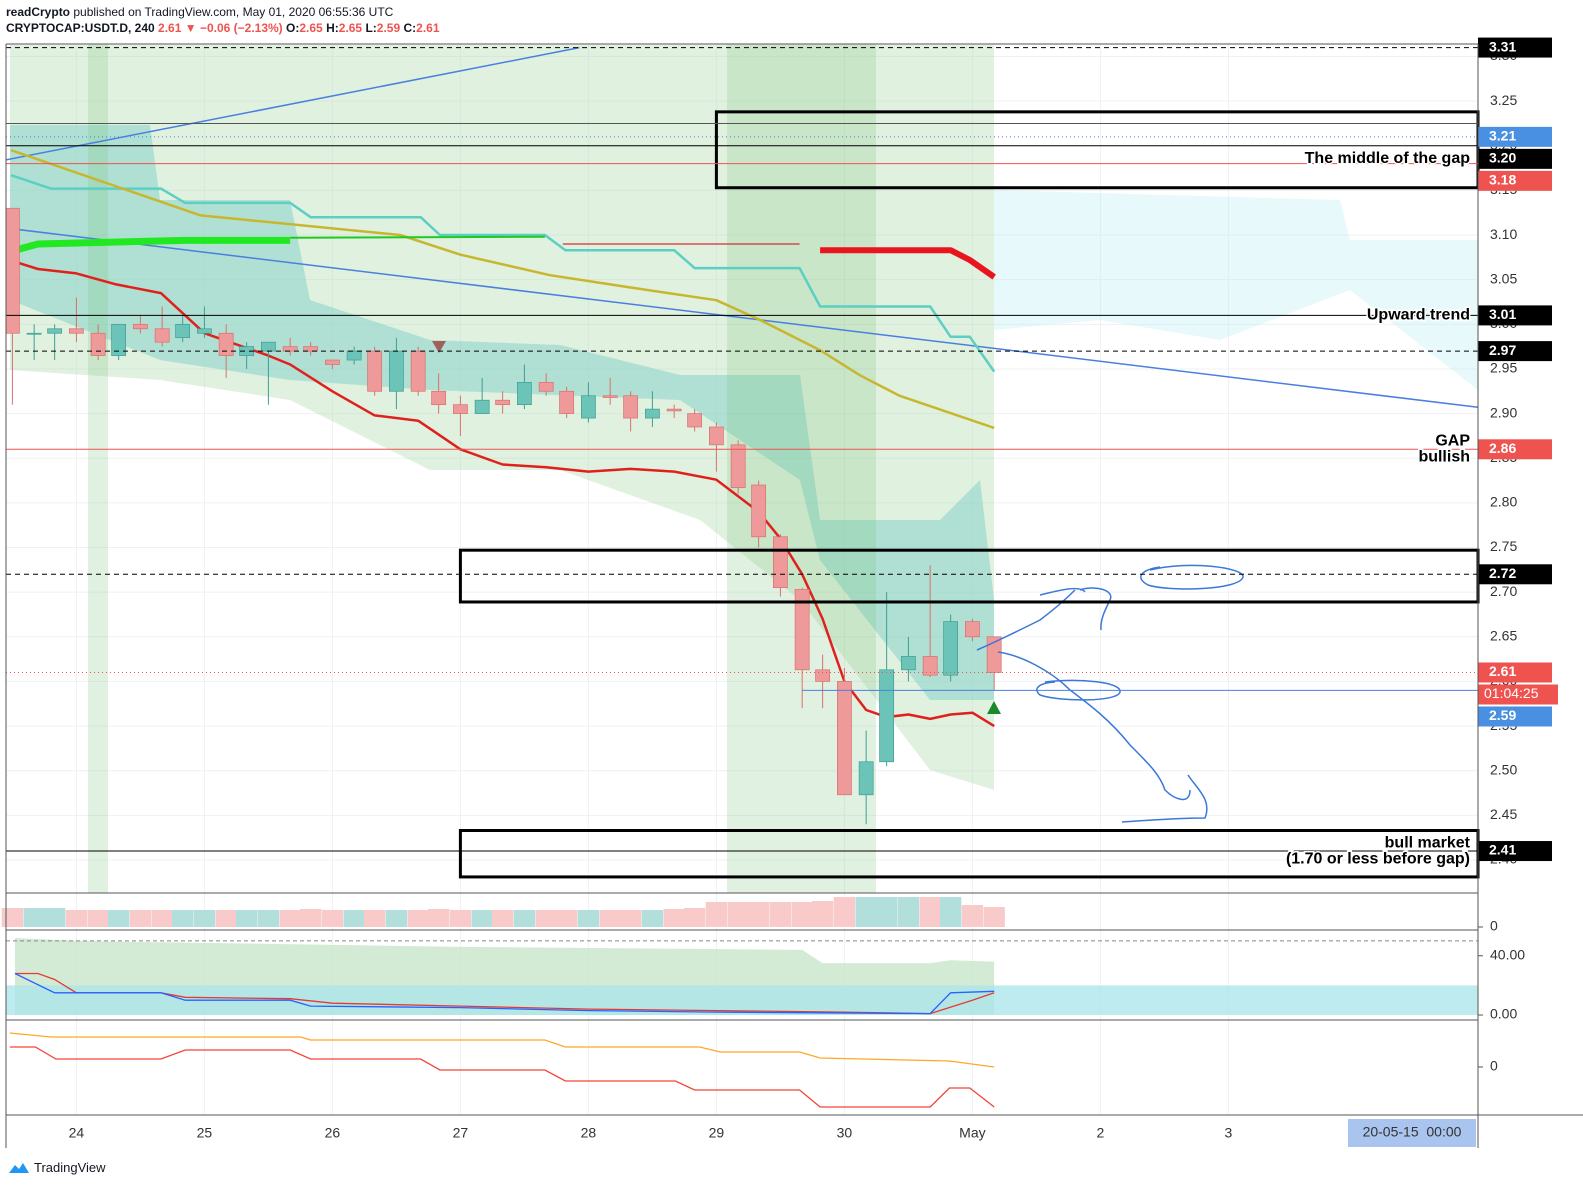  What do you see at coordinates (1507, 954) in the screenshot?
I see `y-tick-label: 40.00` at bounding box center [1507, 954].